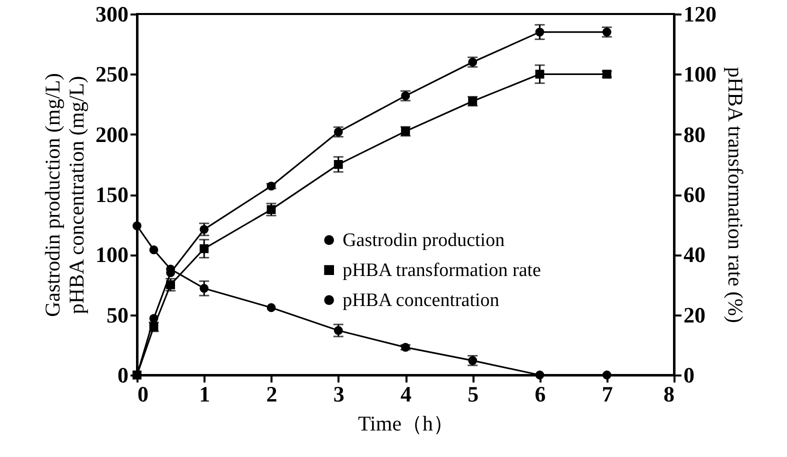  Describe the element at coordinates (406, 424) in the screenshot. I see `x-axis-title: Time（h）` at that location.